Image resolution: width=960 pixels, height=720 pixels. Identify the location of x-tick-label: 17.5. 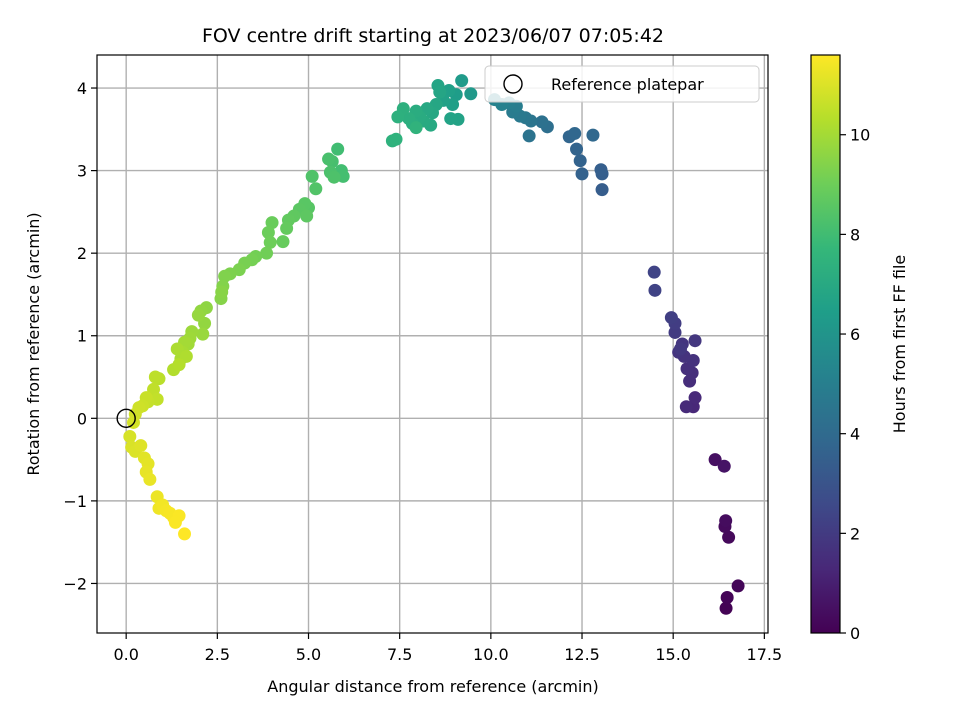
(765, 654).